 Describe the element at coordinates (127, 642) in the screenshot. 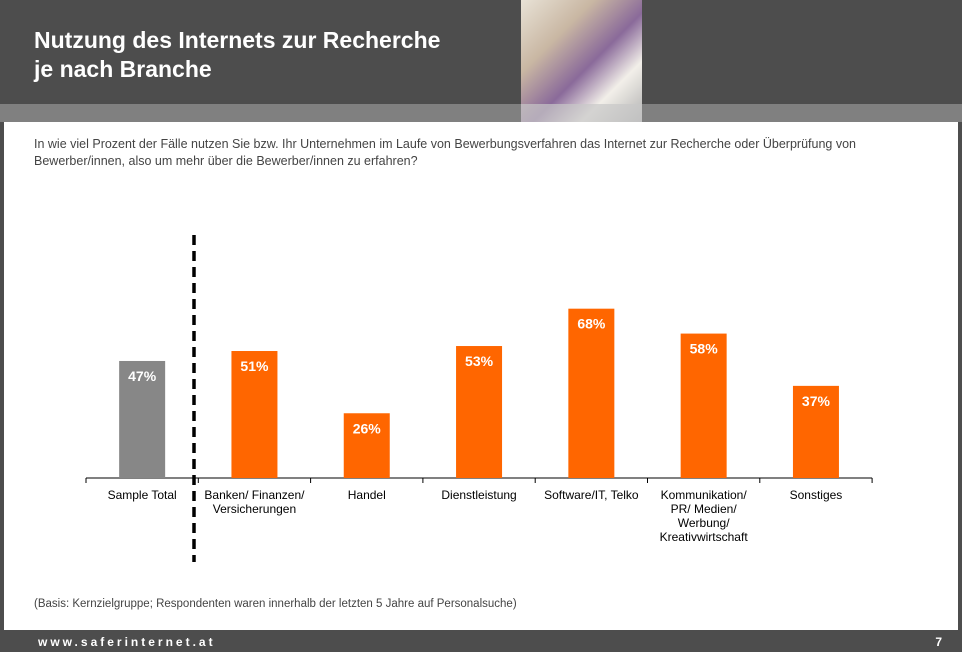

I see `footer-url: www.saferinternet.at` at that location.